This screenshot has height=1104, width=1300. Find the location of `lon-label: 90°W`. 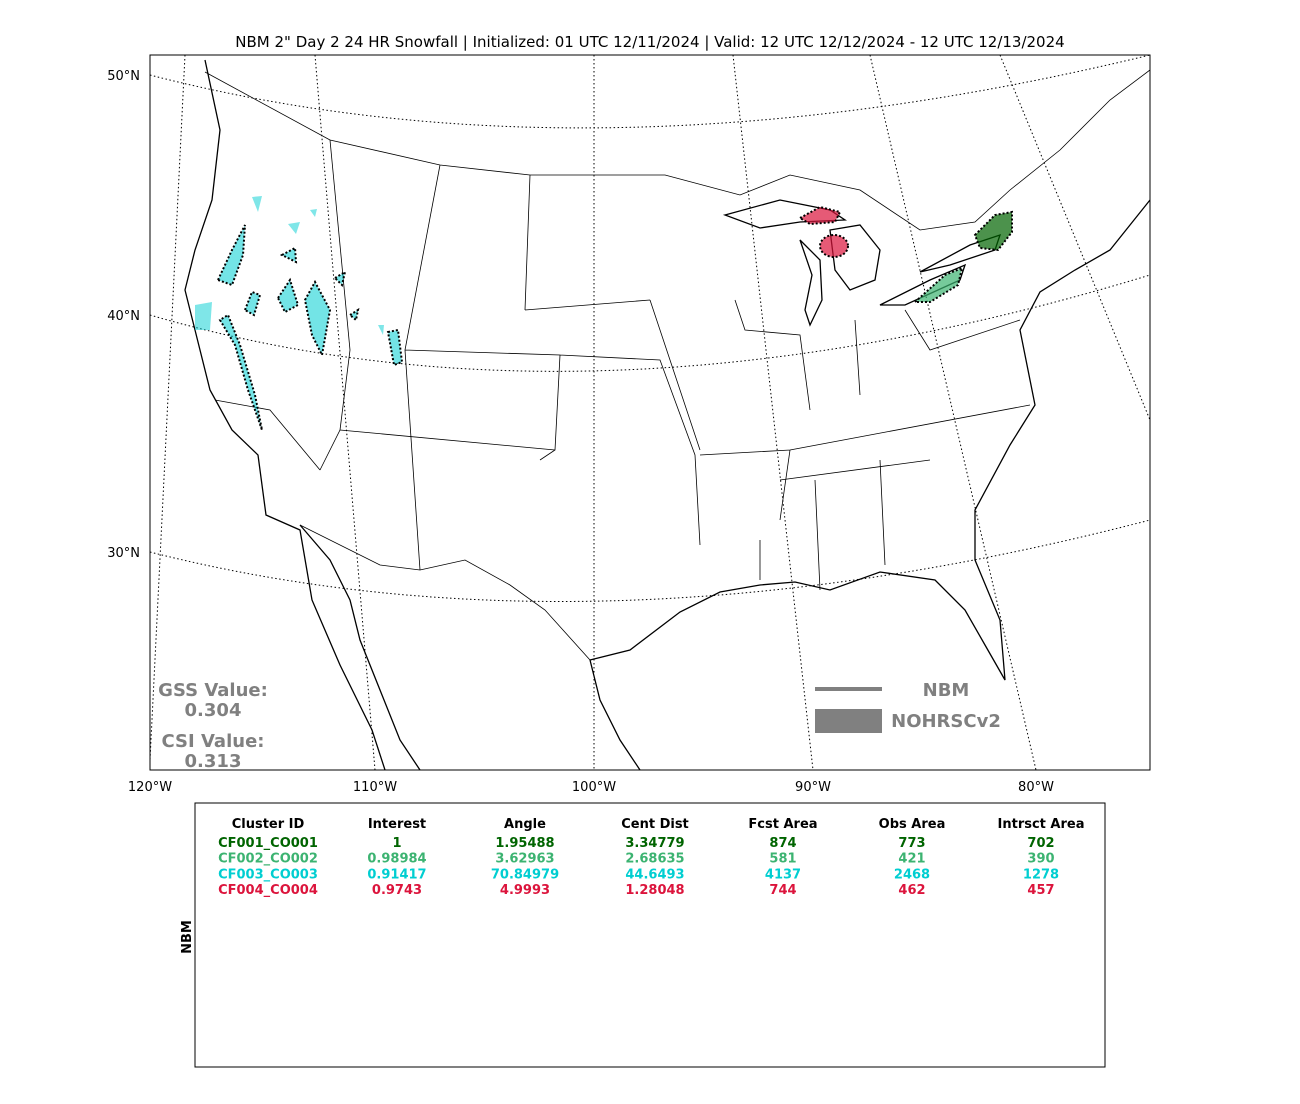

lon-label: 90°W is located at coordinates (813, 787).